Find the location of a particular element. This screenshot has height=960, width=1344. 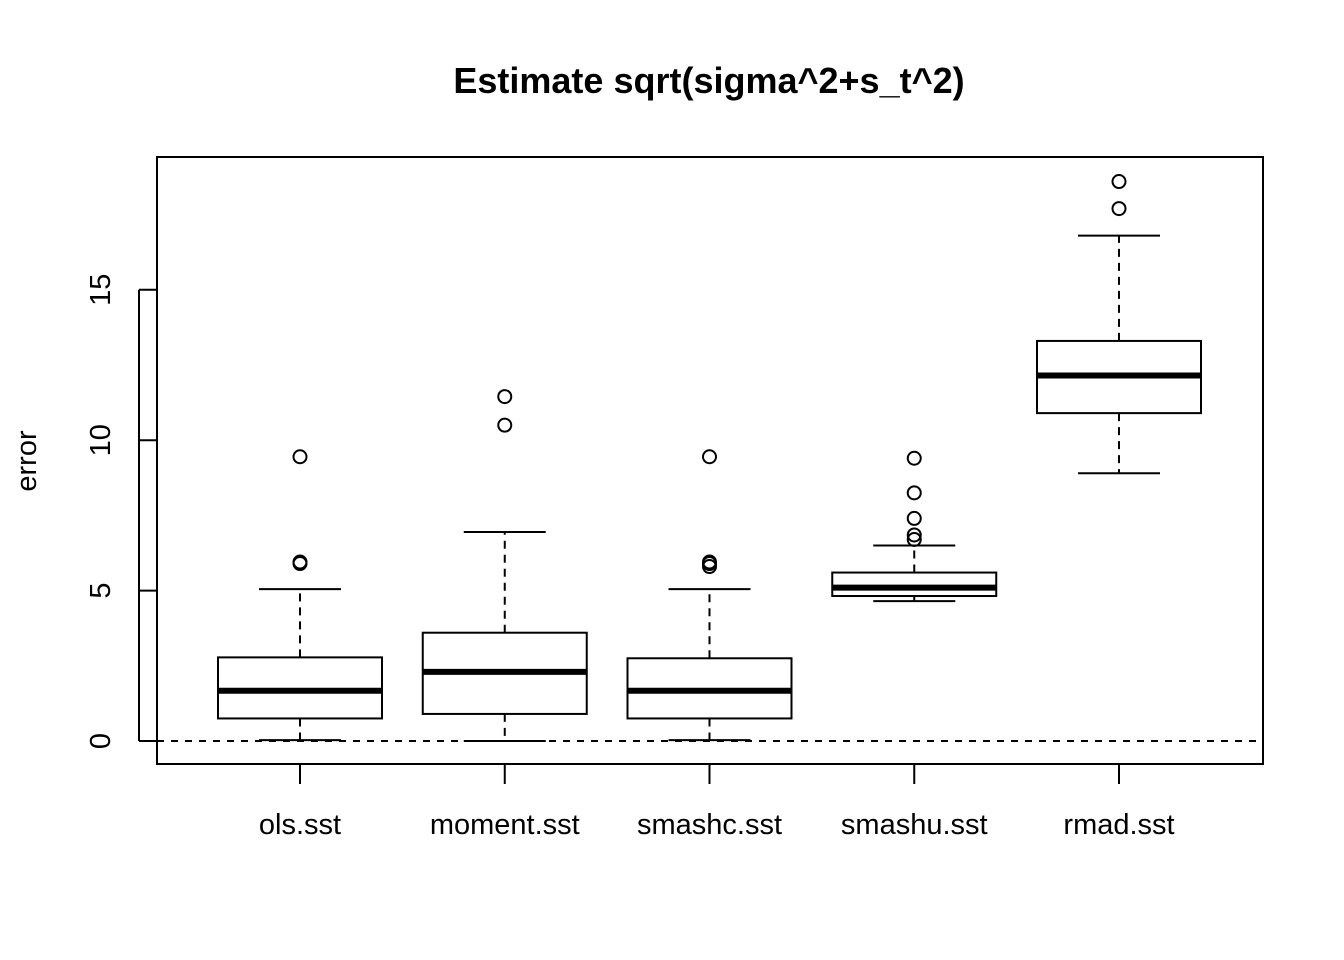

box-iqr is located at coordinates (914, 584).